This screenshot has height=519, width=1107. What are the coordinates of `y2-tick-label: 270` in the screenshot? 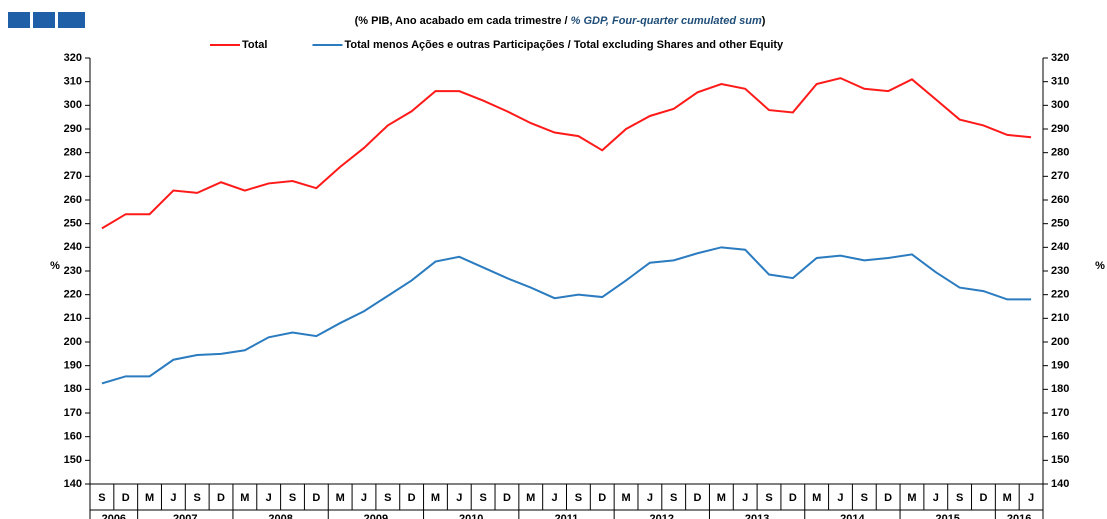 It's located at (1060, 176).